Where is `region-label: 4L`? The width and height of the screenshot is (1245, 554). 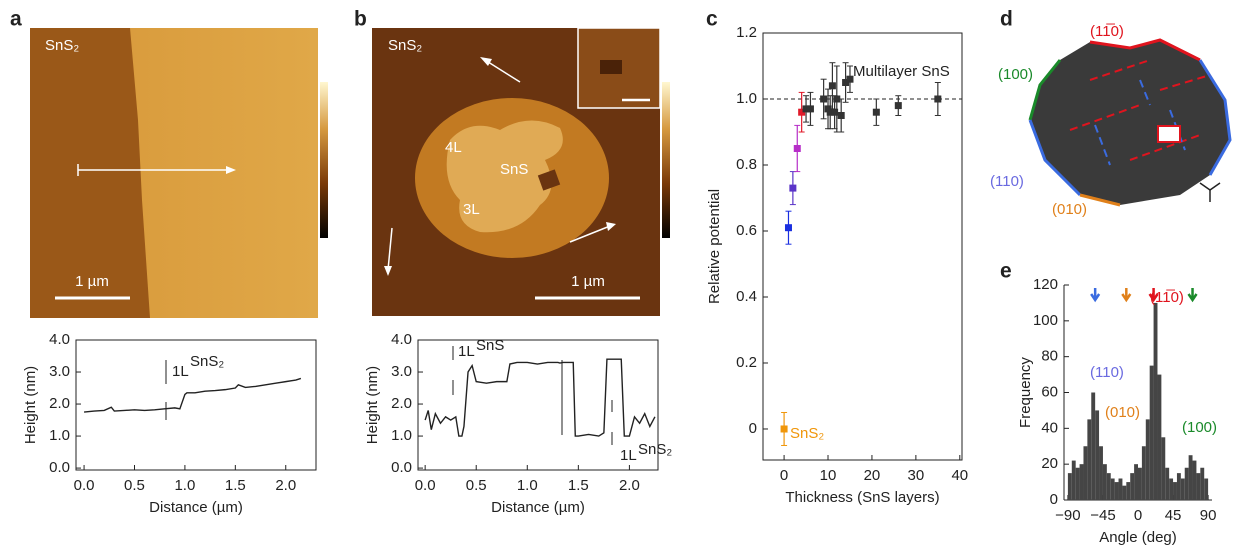
region-label: 4L is located at coordinates (453, 147).